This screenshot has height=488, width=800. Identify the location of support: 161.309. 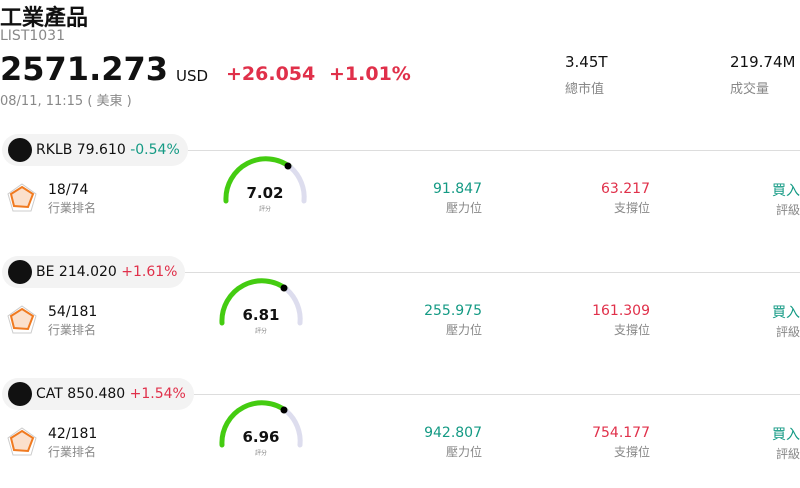
(621, 311).